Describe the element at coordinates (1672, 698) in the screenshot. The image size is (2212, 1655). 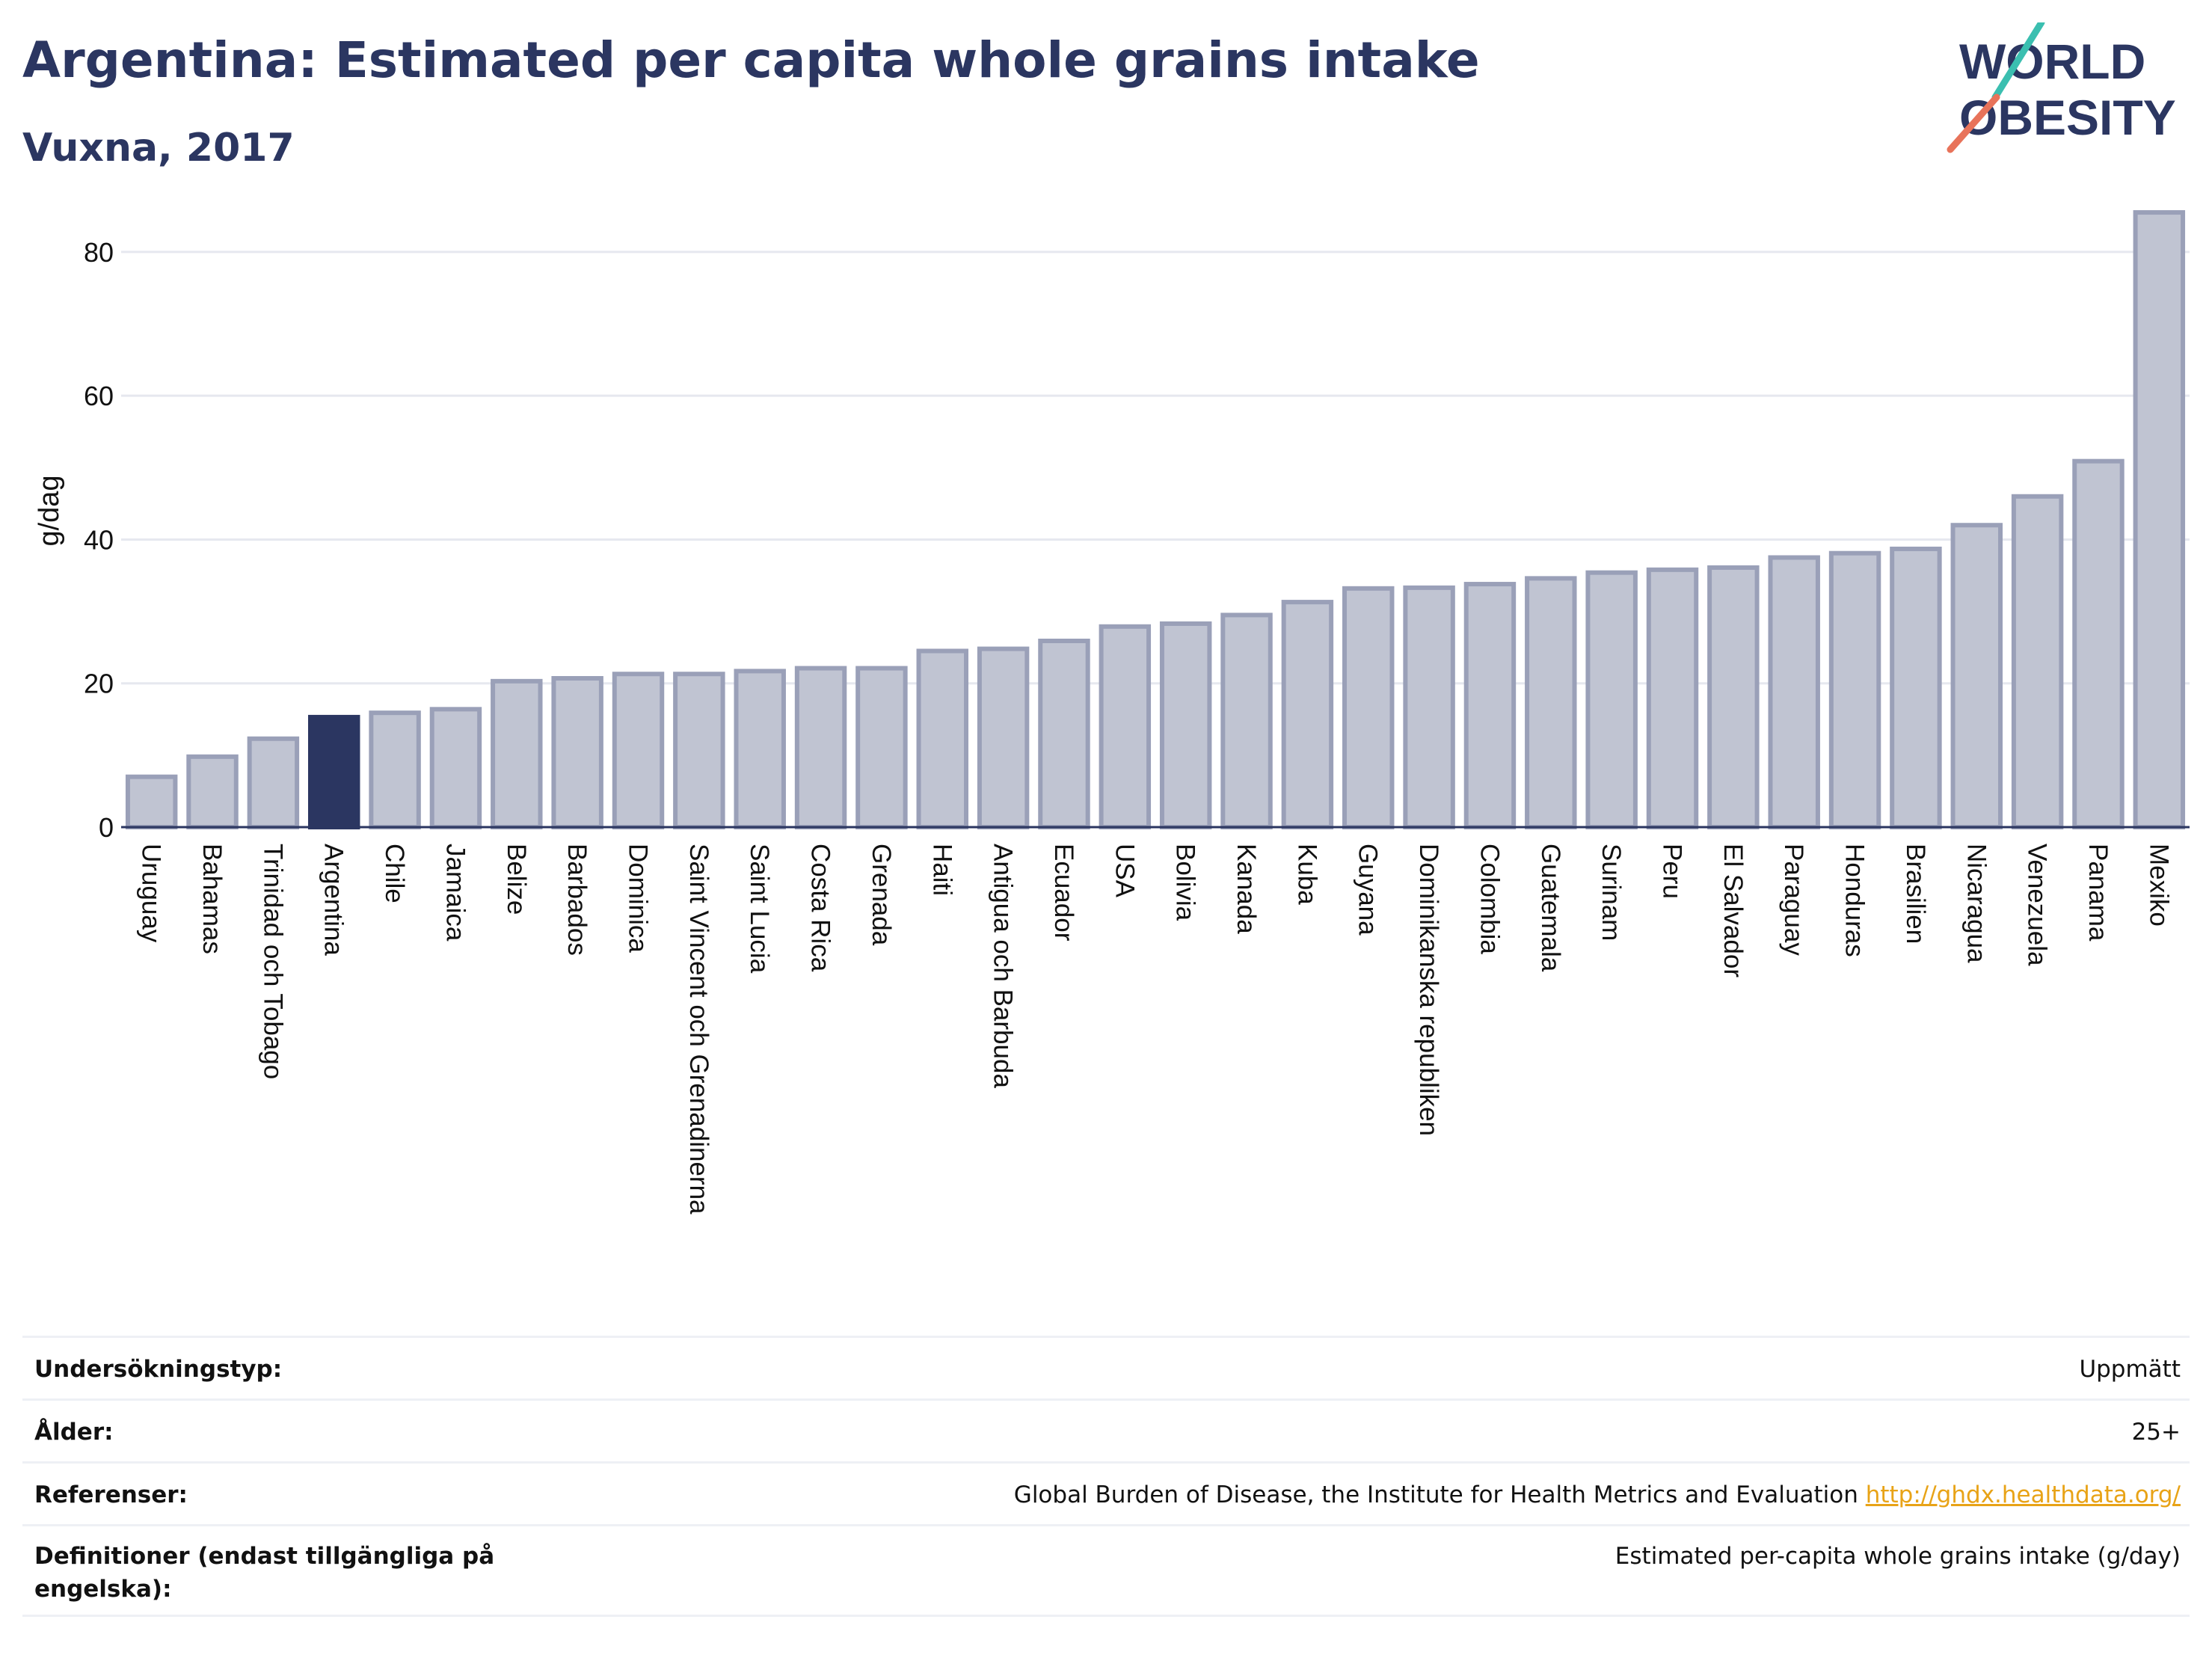
I see `bar-peru` at that location.